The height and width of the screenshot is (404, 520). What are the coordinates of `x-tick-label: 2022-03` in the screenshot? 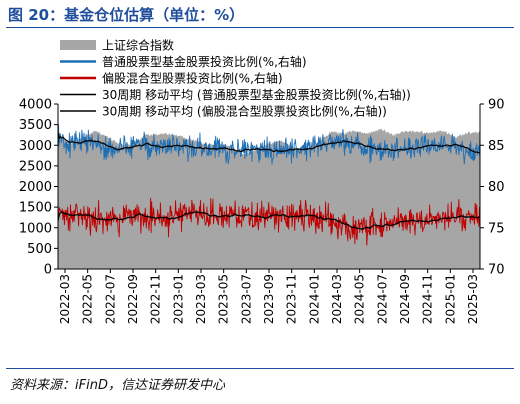 It's located at (65, 299).